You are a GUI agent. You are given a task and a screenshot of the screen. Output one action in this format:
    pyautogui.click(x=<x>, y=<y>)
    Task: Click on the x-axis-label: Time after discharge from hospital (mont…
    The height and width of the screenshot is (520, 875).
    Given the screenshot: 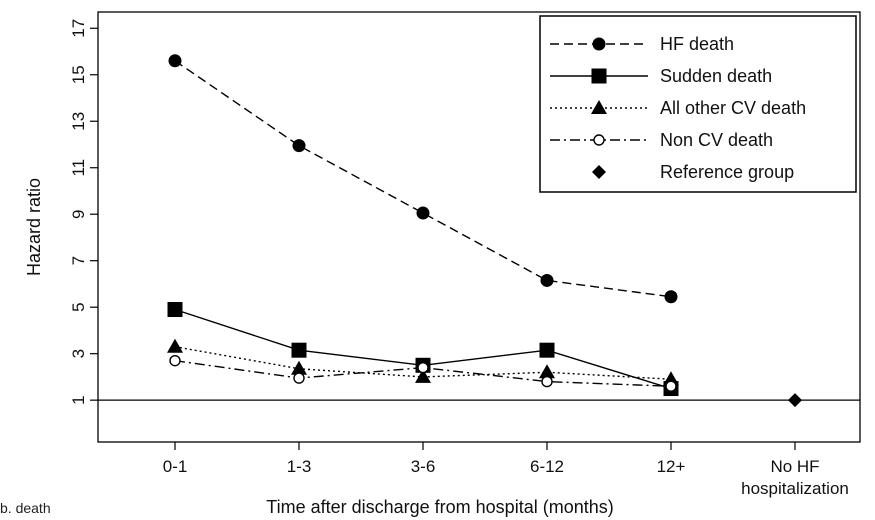 What is the action you would take?
    pyautogui.click(x=439, y=507)
    